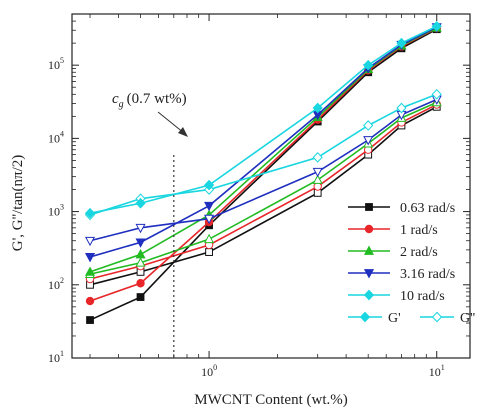 Image resolution: width=499 pixels, height=412 pixels. What do you see at coordinates (394, 318) in the screenshot?
I see `legend-style-label: G'` at bounding box center [394, 318].